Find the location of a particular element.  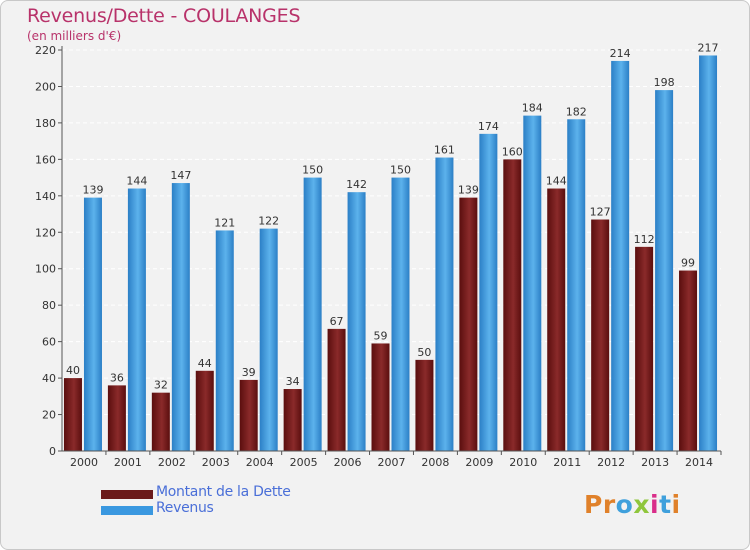

y-tick-label: 220 is located at coordinates (45, 50).